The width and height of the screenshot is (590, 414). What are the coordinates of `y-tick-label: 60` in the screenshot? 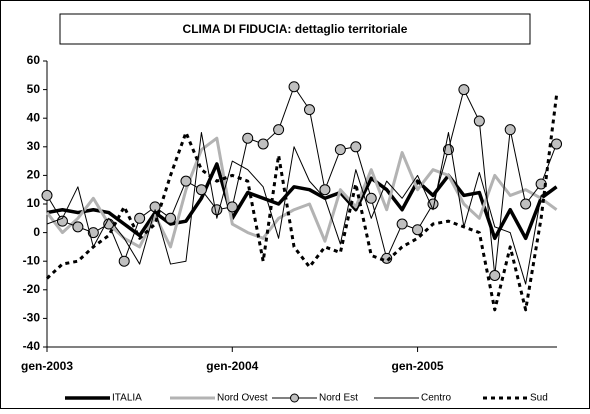 It's located at (34, 60).